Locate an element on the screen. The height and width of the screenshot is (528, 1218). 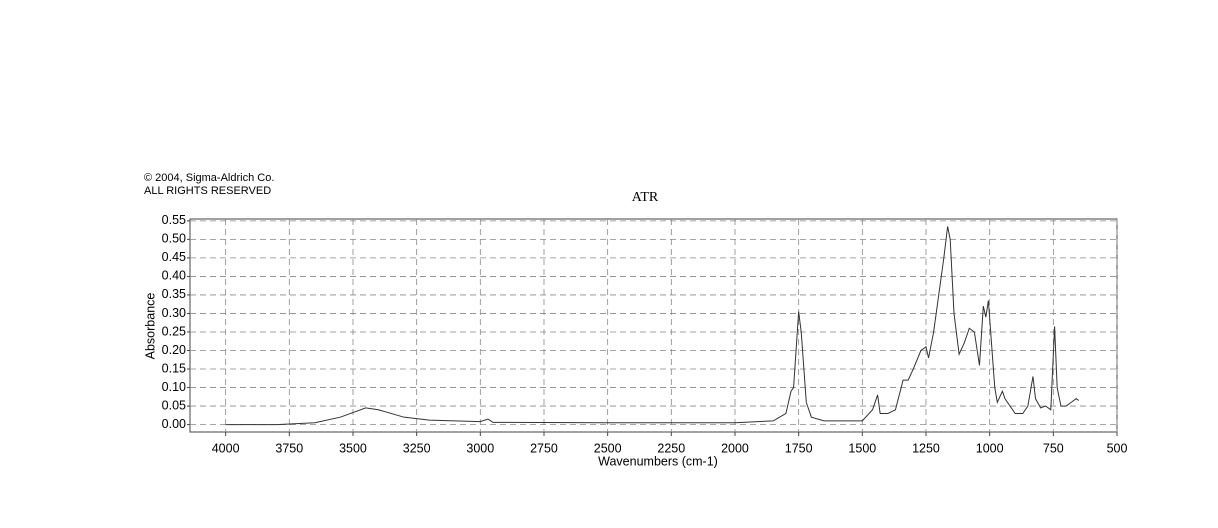
y-tick-label: 0.35 is located at coordinates (174, 294).